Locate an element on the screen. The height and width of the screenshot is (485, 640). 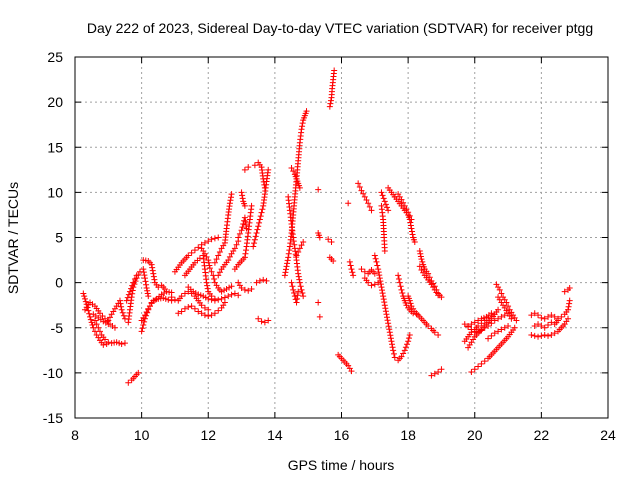
series-c3 is located at coordinates (154, 274).